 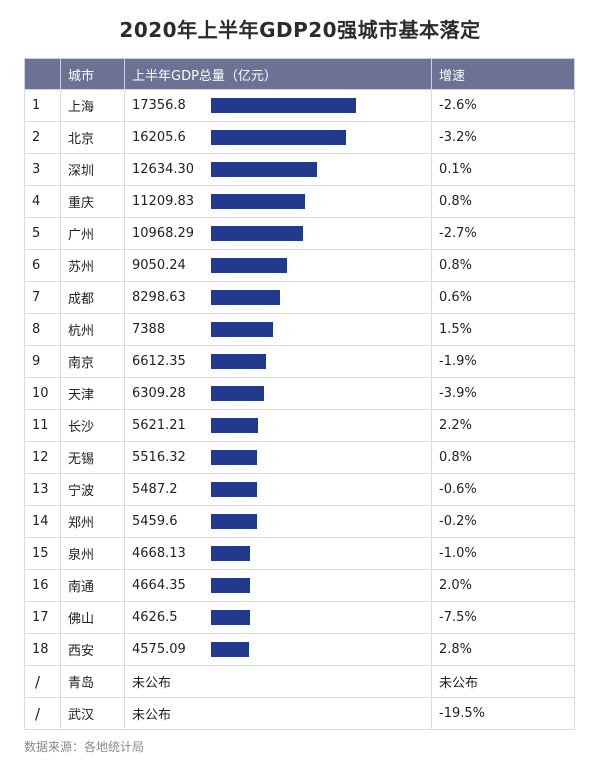 What do you see at coordinates (42, 169) in the screenshot?
I see `rank-cell: 3` at bounding box center [42, 169].